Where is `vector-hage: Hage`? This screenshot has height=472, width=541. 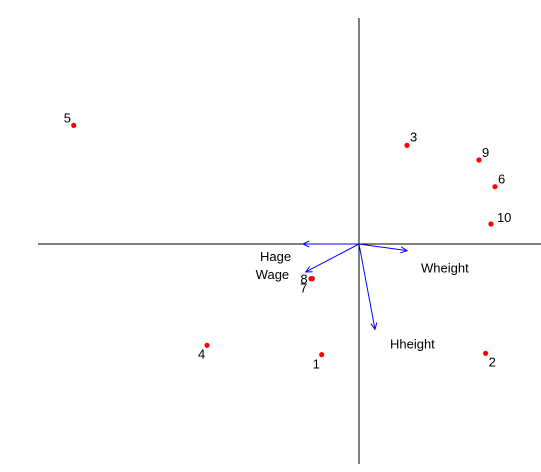
vector-hage: Hage is located at coordinates (309, 252).